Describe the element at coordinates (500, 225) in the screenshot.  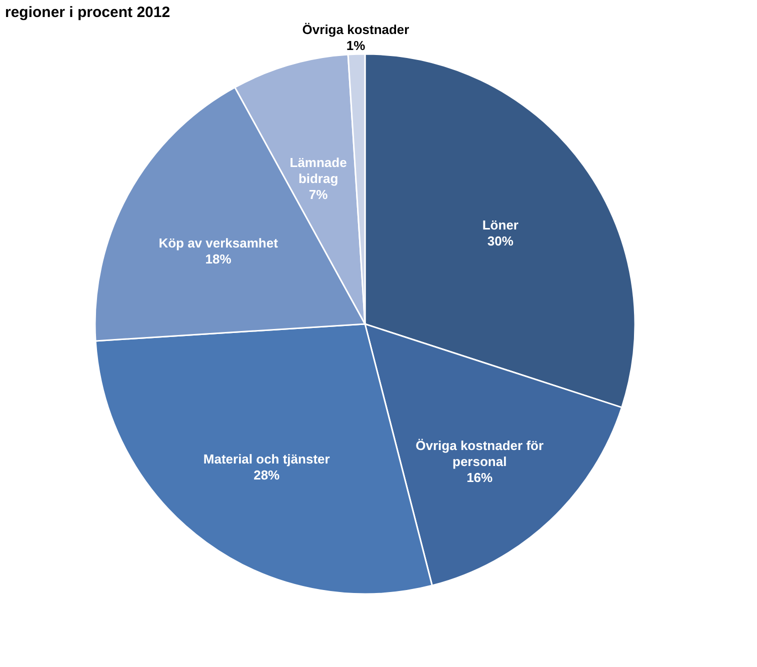
I see `slice-label: Löner` at that location.